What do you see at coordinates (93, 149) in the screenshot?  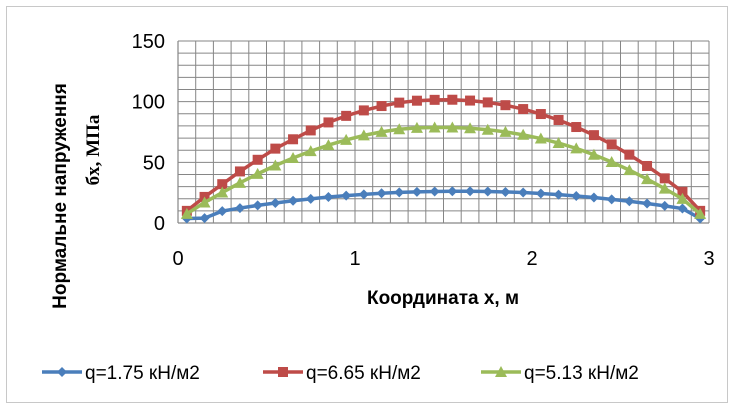 I see `y-axis-label-line2: бx, МПа` at bounding box center [93, 149].